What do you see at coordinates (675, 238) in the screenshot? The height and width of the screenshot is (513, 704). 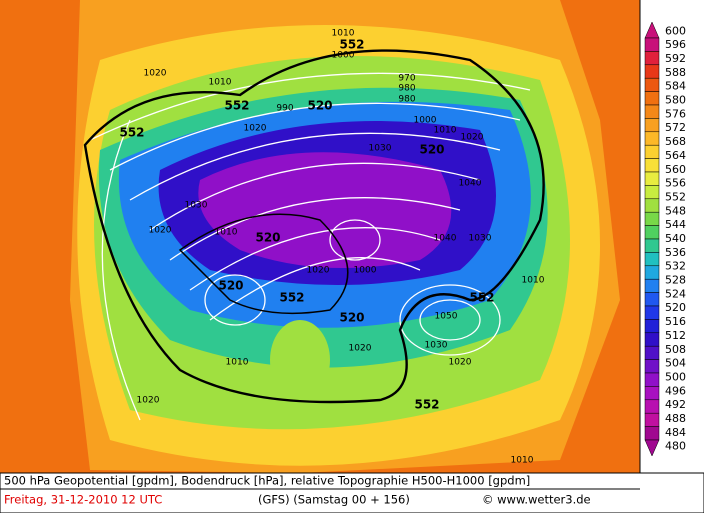 I see `colorbar-label: 540` at bounding box center [675, 238].